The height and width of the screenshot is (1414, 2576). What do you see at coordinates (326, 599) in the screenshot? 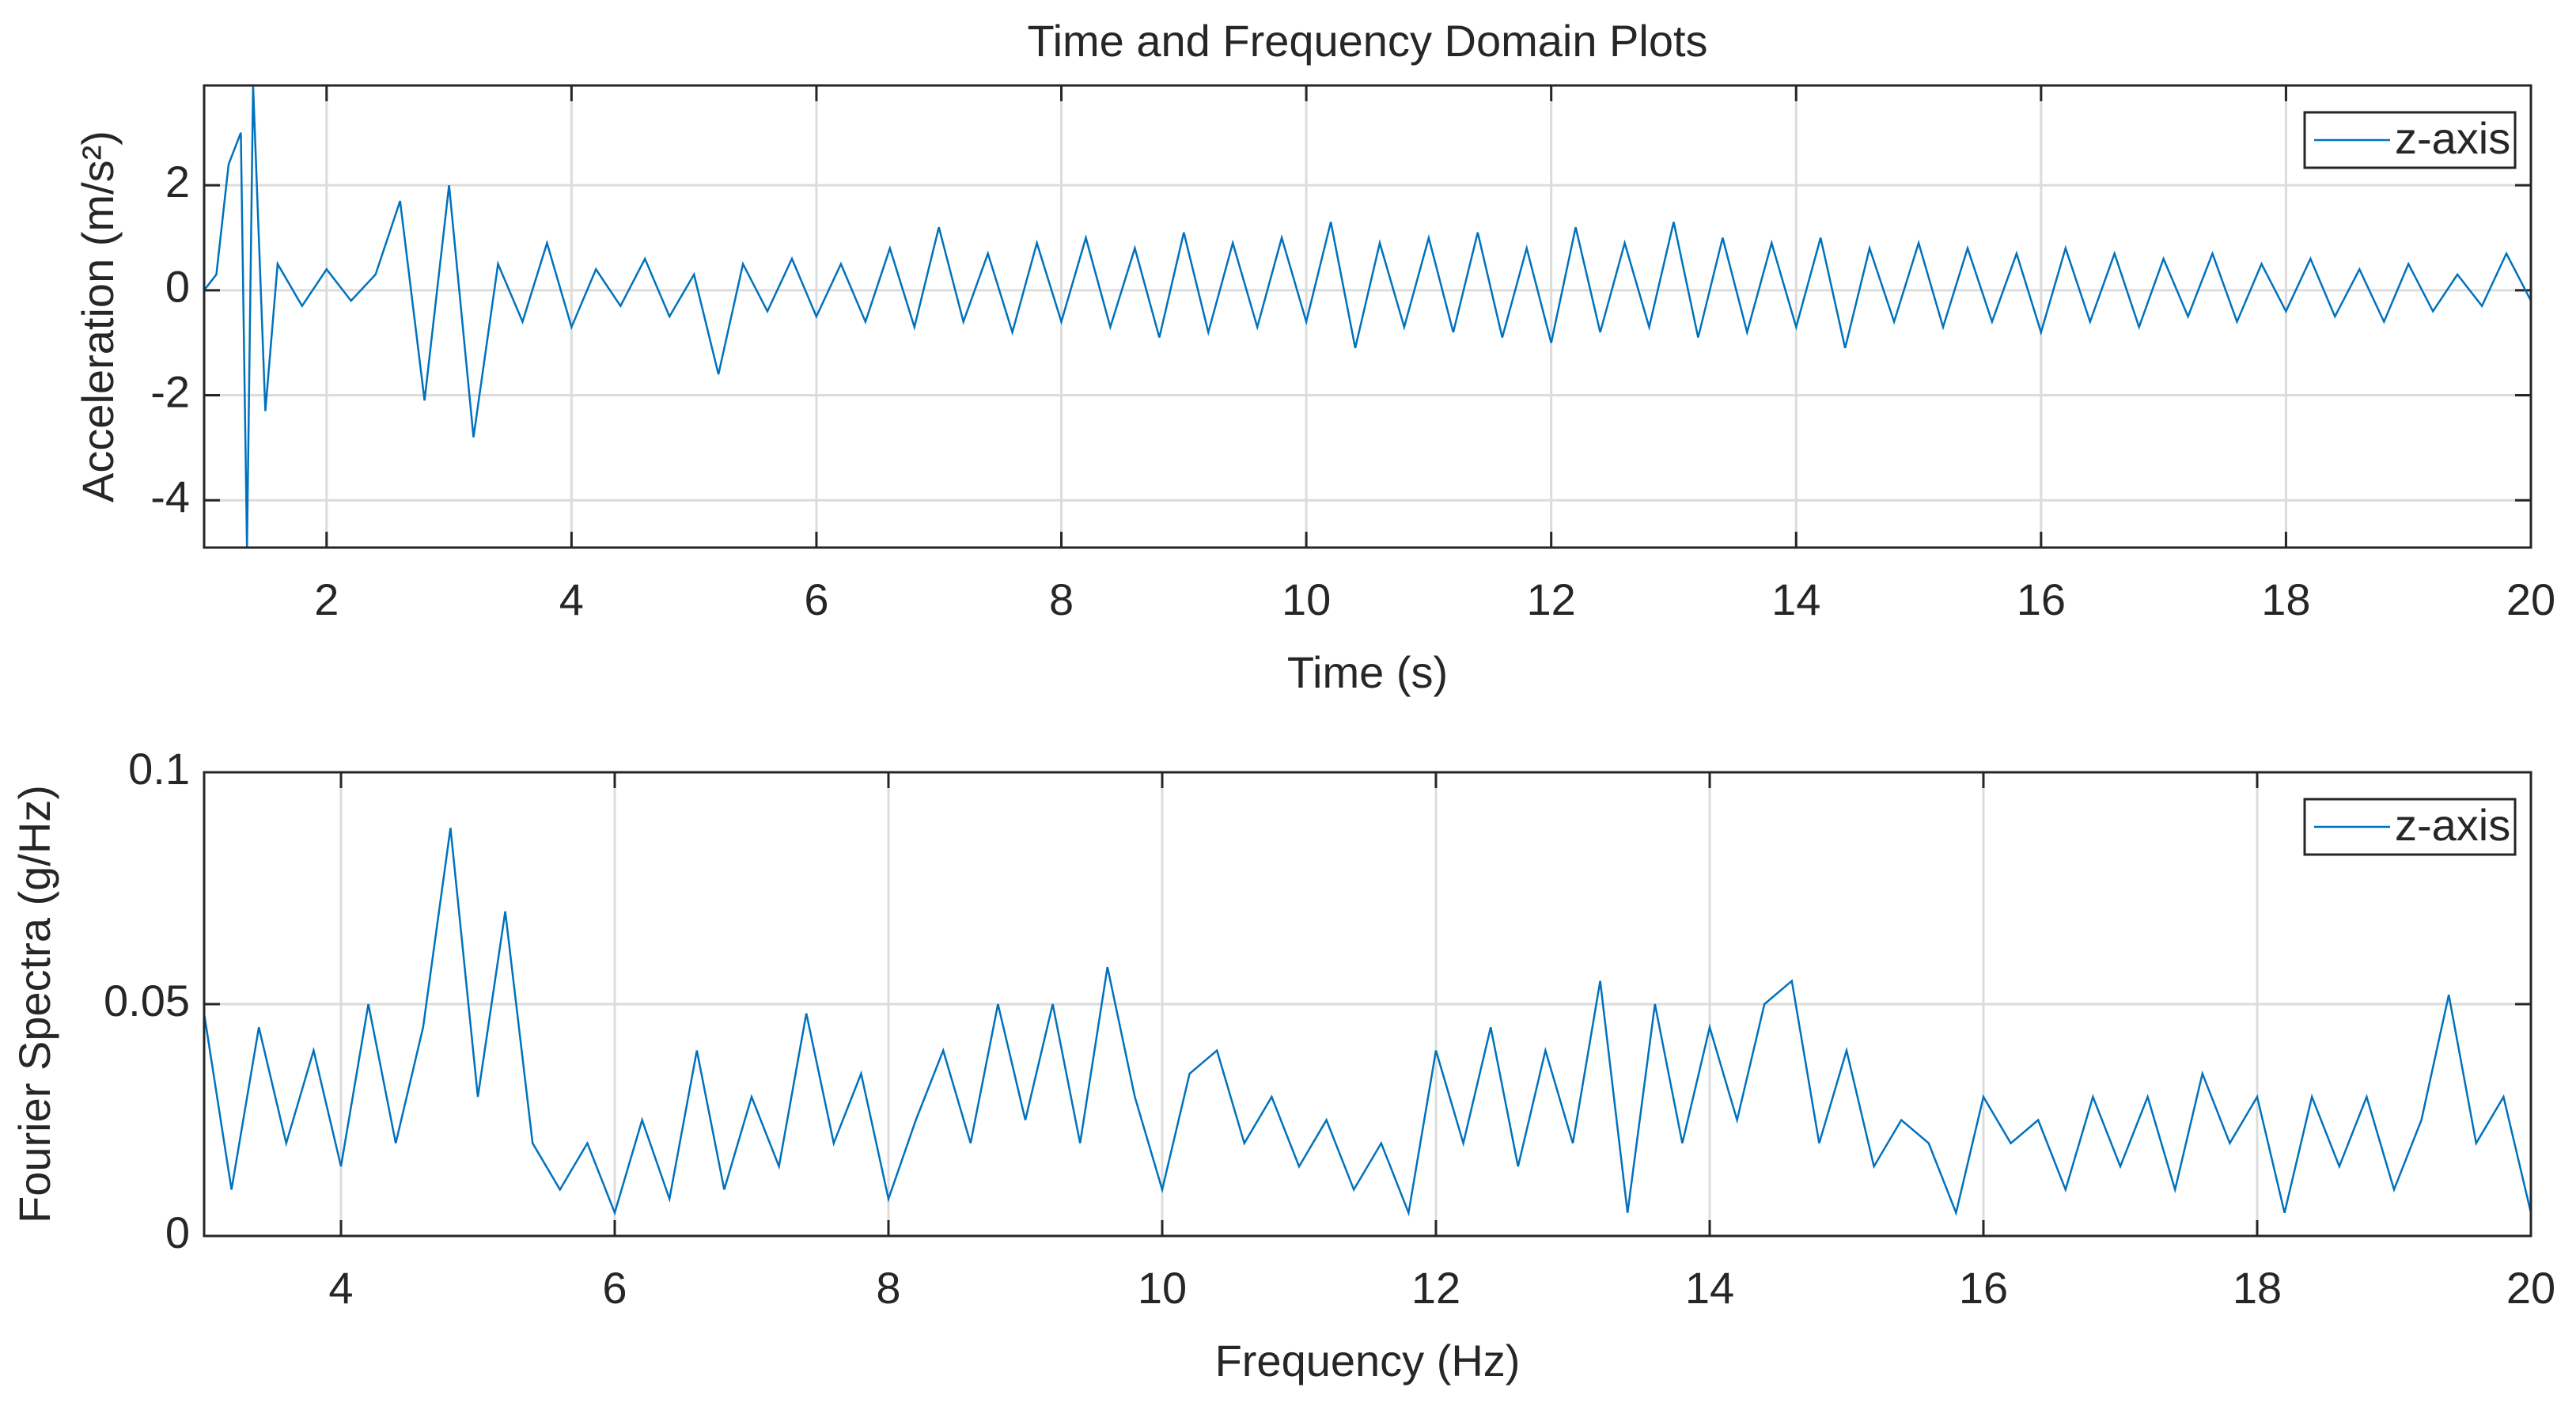
I see `x-tick-label: 2` at bounding box center [326, 599].